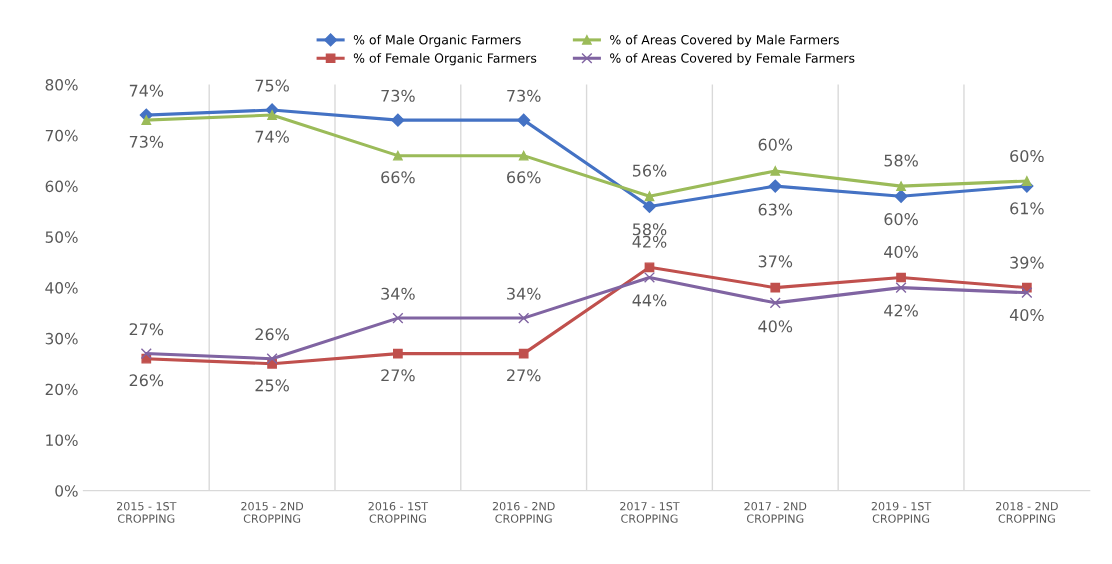  Describe the element at coordinates (649, 170) in the screenshot. I see `data-label: 56%` at that location.